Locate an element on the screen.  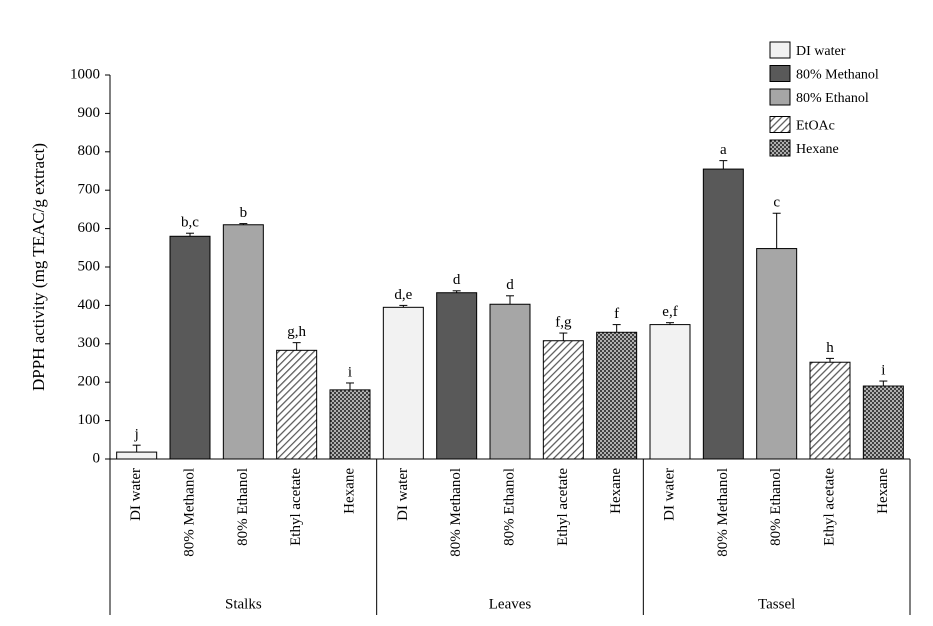
annotation: c is located at coordinates (776, 203).